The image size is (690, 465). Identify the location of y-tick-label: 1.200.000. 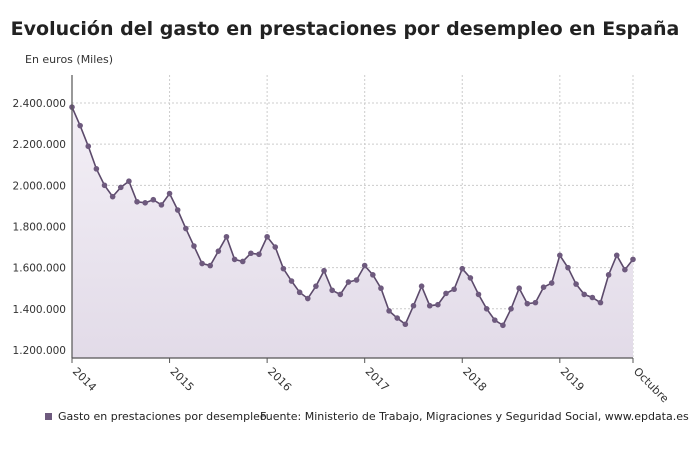
(39, 351).